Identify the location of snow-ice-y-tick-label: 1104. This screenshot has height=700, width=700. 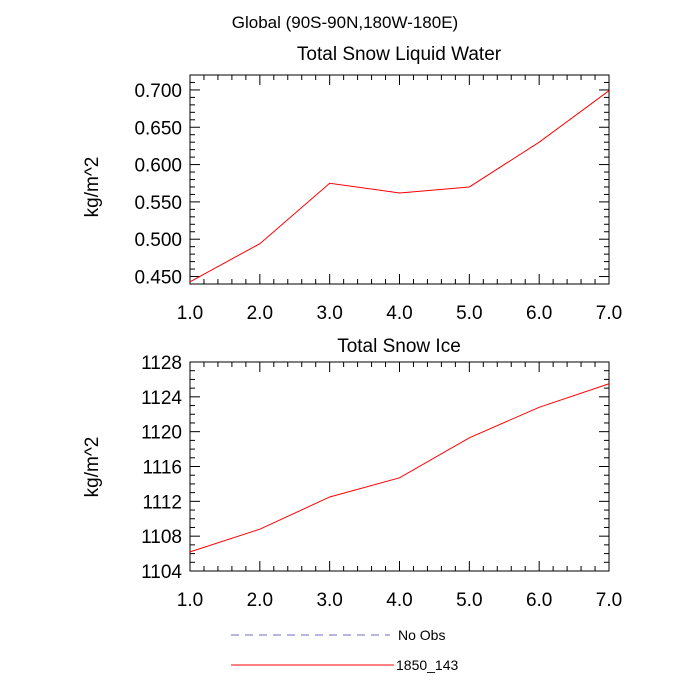
(161, 572).